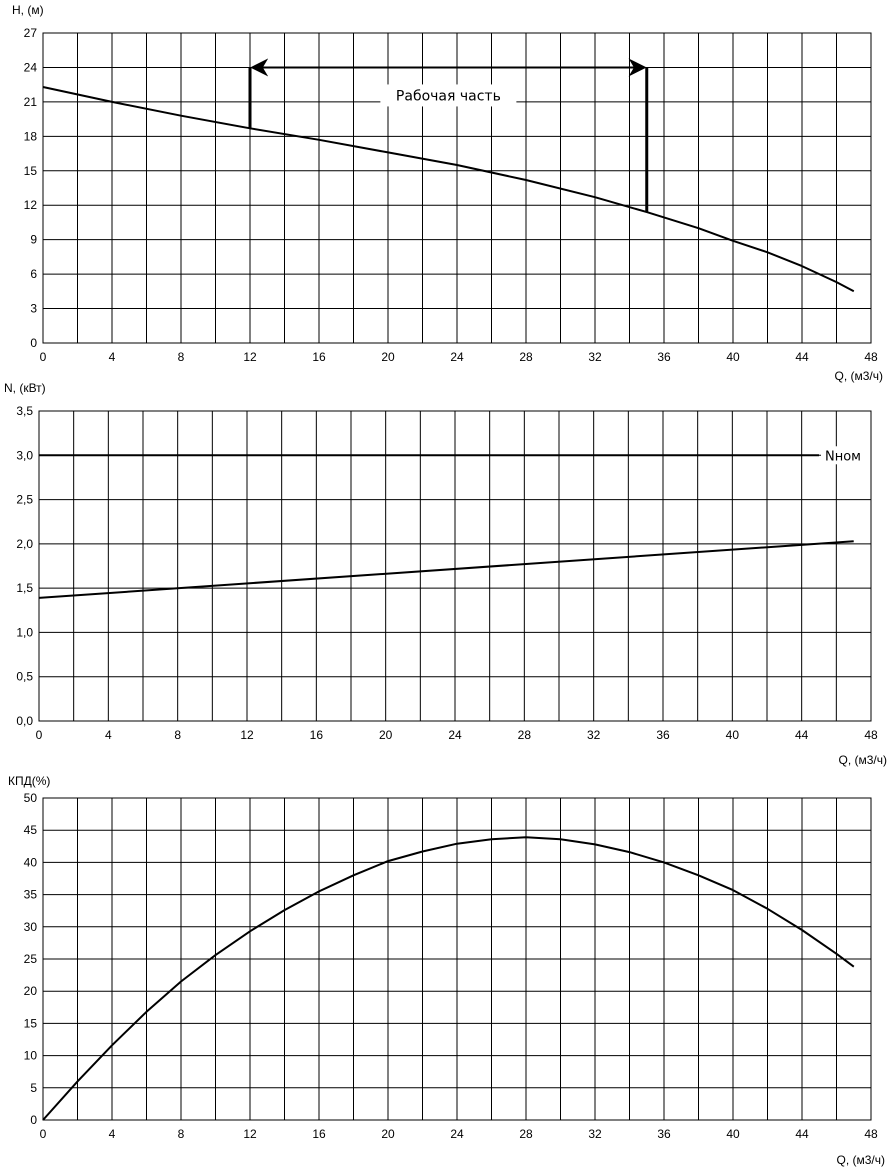  I want to click on chart3-ytick-label: 10, so click(31, 1056).